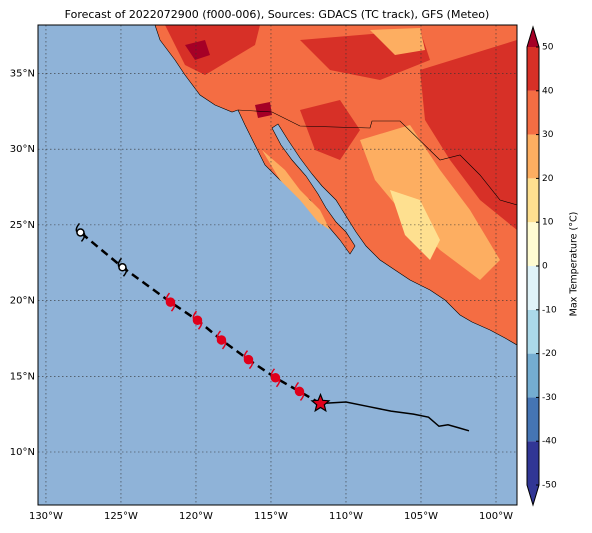  I want to click on lat-tick-label: 25°N, so click(22, 225).